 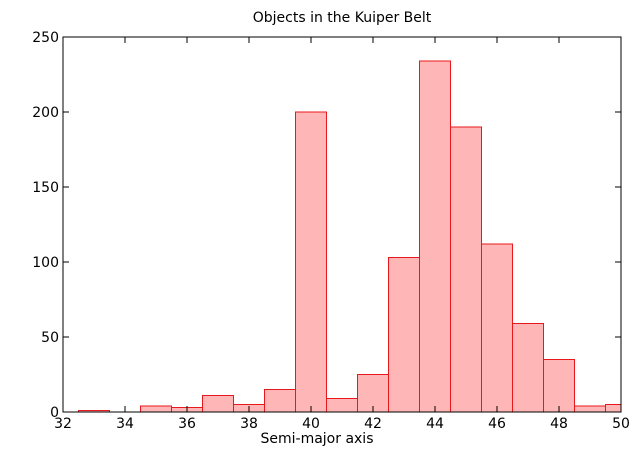 What do you see at coordinates (621, 424) in the screenshot?
I see `x-tick-label: 50` at bounding box center [621, 424].